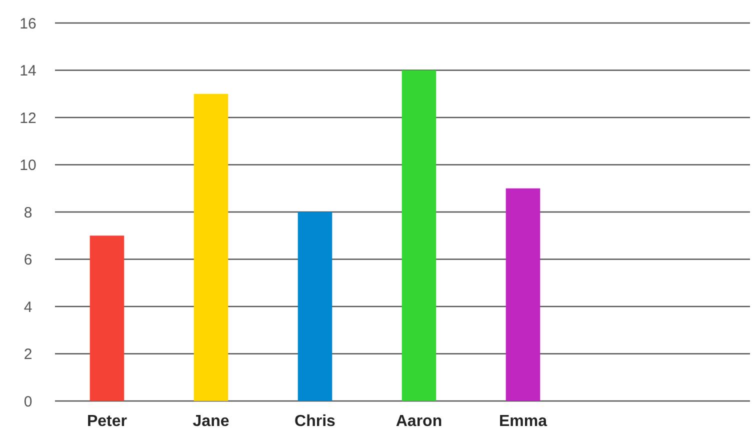 This screenshot has width=752, height=435. Describe the element at coordinates (211, 421) in the screenshot. I see `x-tick-label: Jane` at that location.